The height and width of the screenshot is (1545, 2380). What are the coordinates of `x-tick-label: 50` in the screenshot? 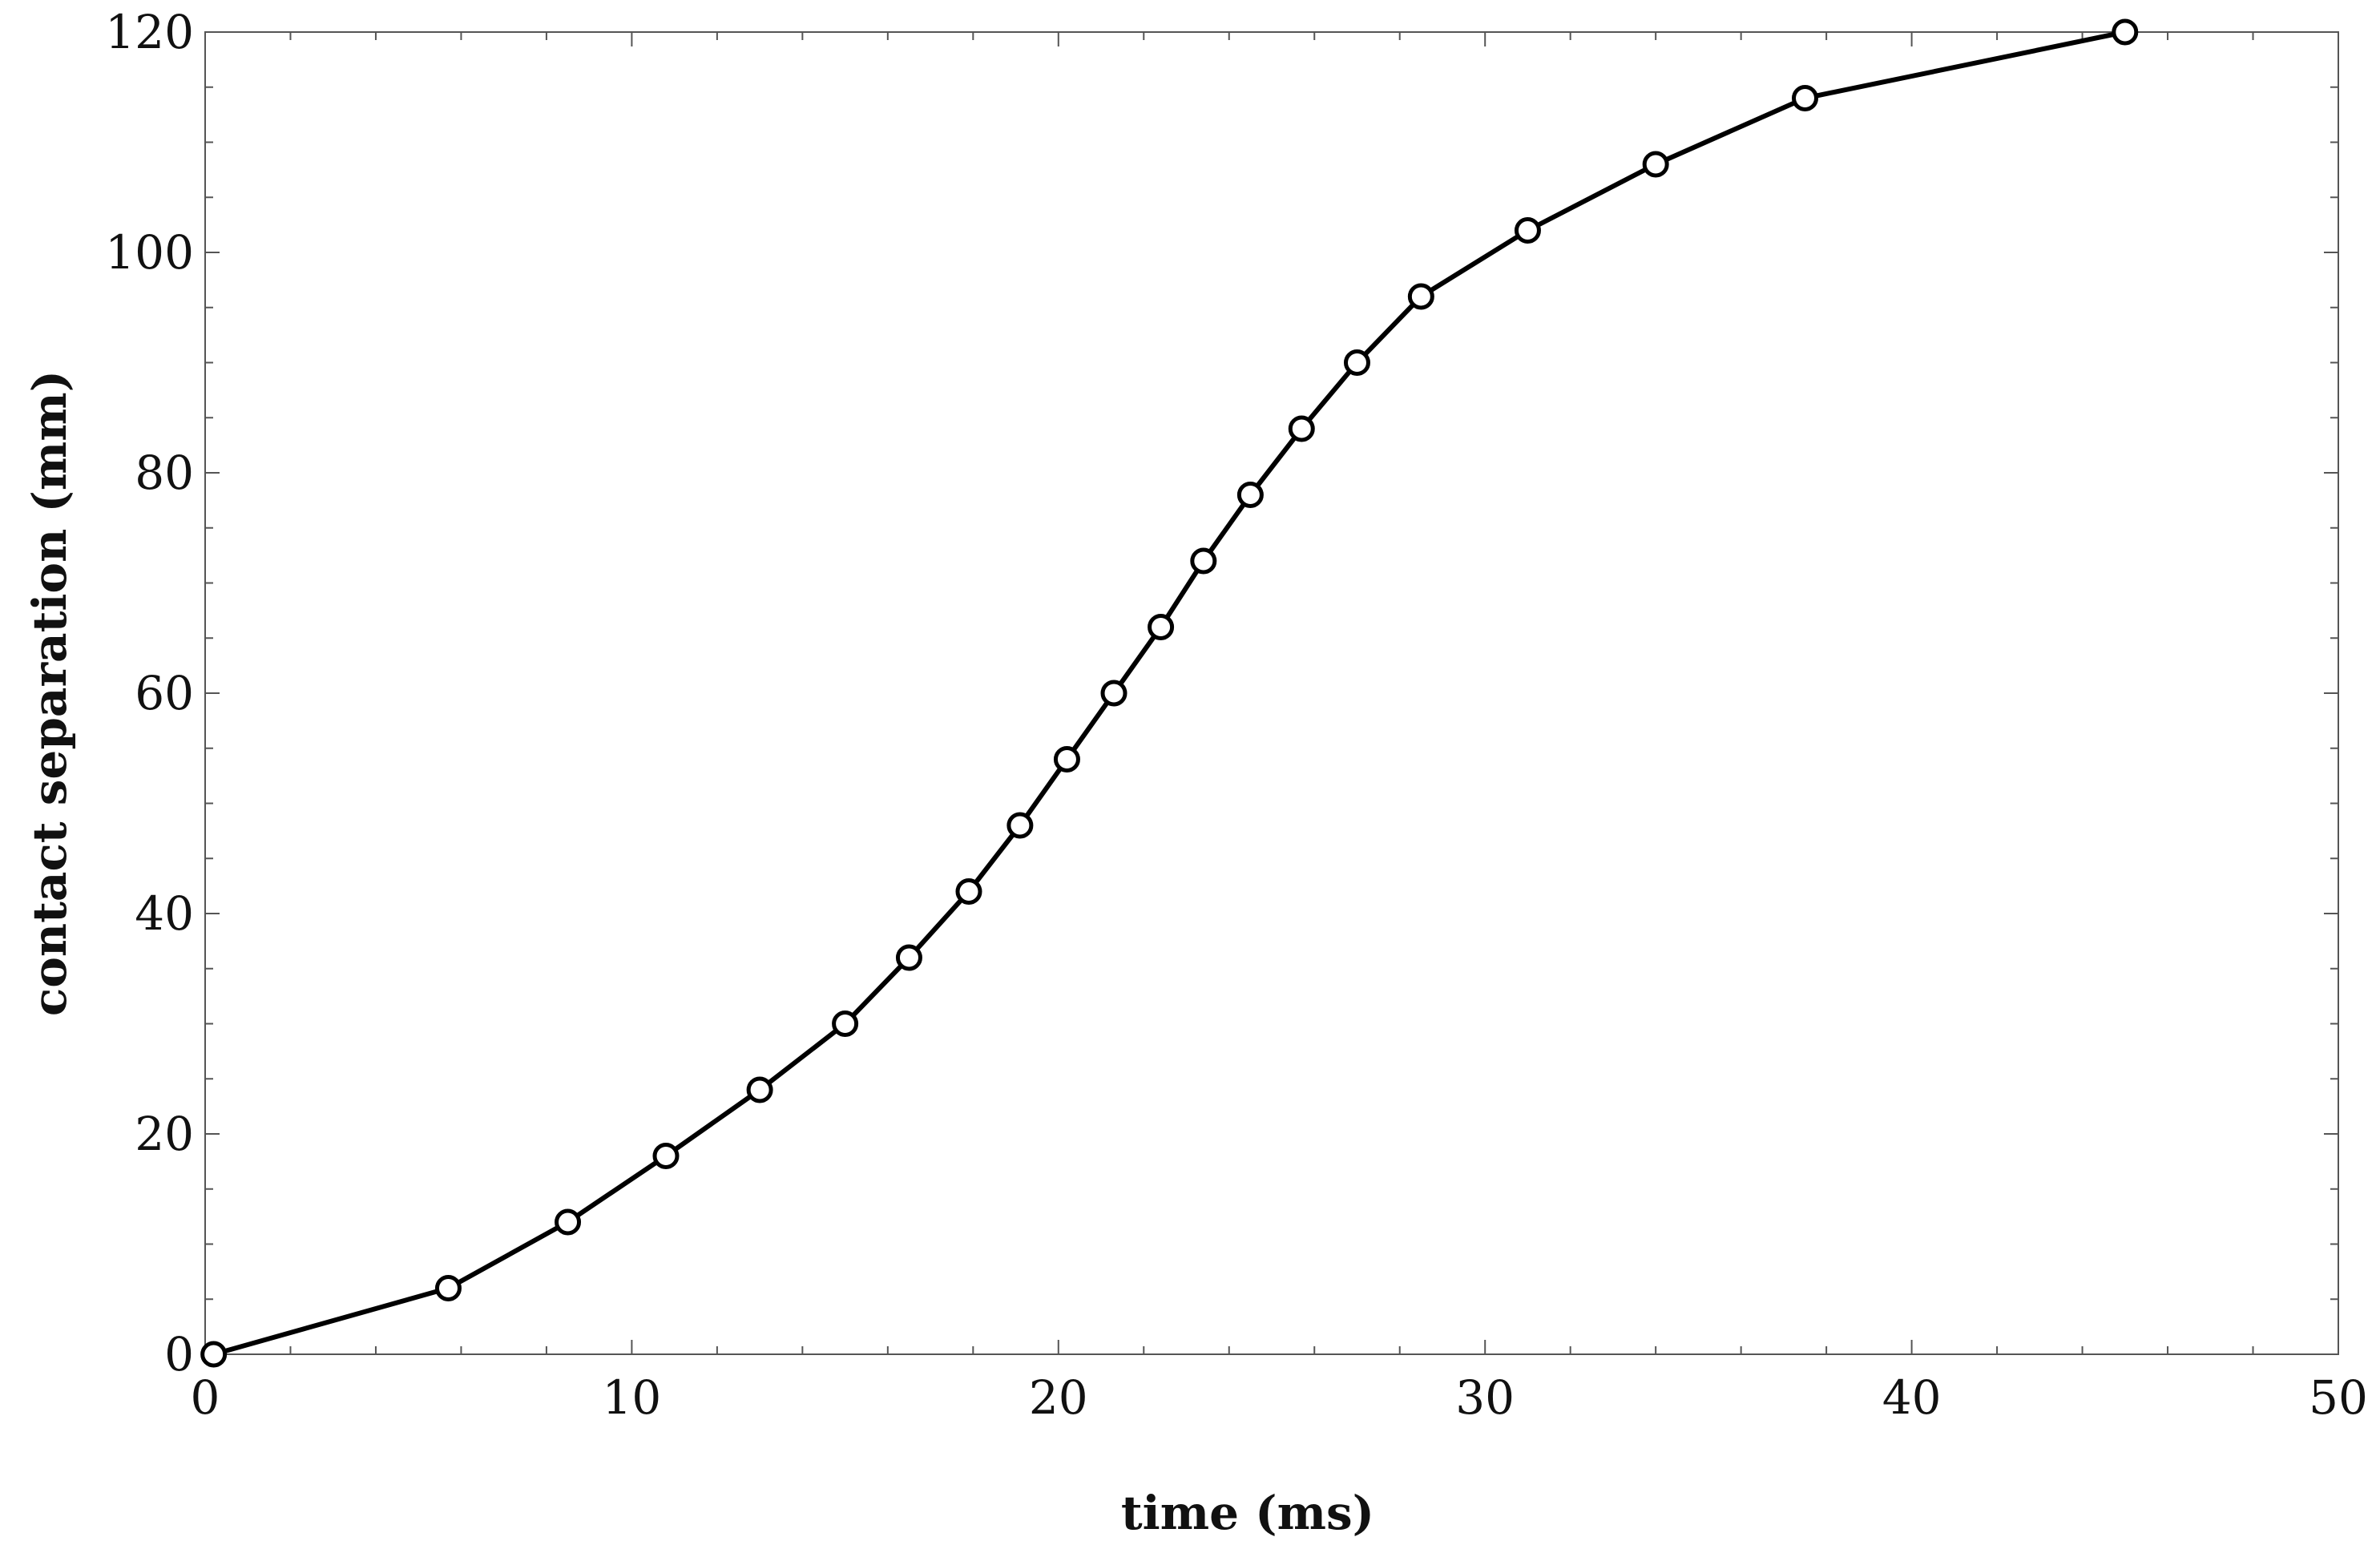 It's located at (2339, 1397).